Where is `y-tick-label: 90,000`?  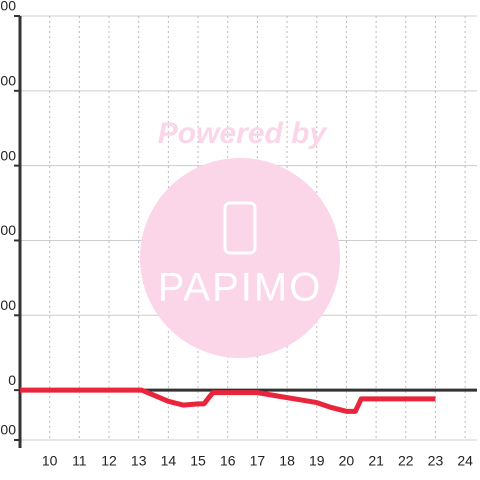 y-tick-label: 90,000 is located at coordinates (8, 155).